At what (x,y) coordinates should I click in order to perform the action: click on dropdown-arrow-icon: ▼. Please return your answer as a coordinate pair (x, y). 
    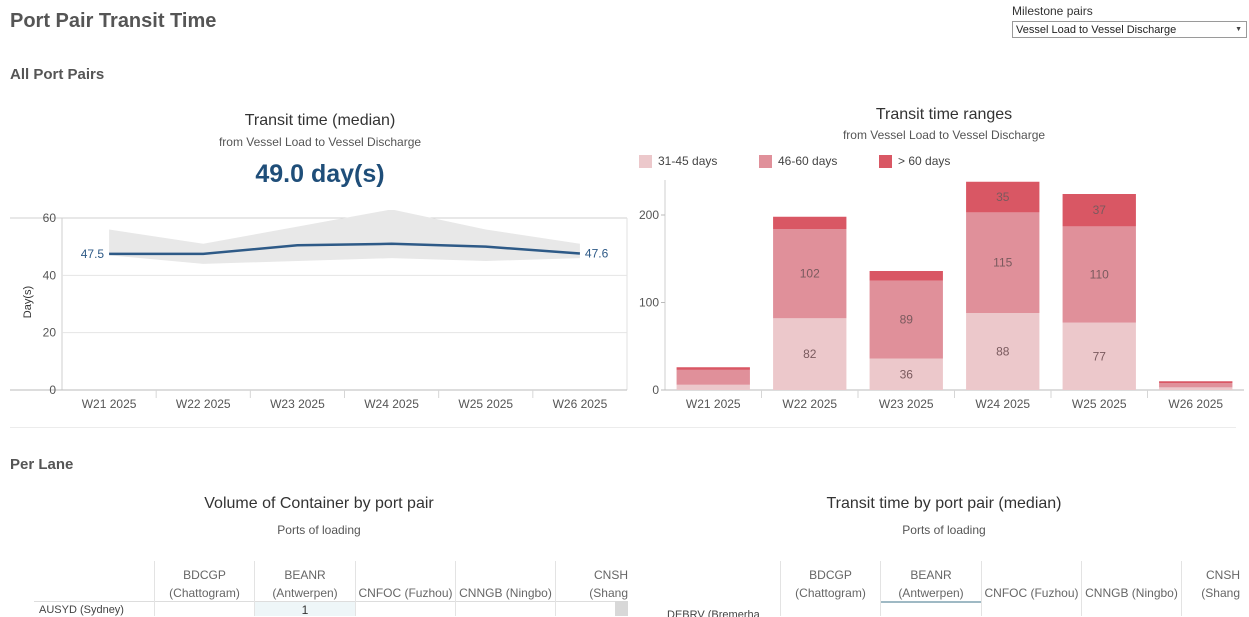
    Looking at the image, I should click on (1238, 29).